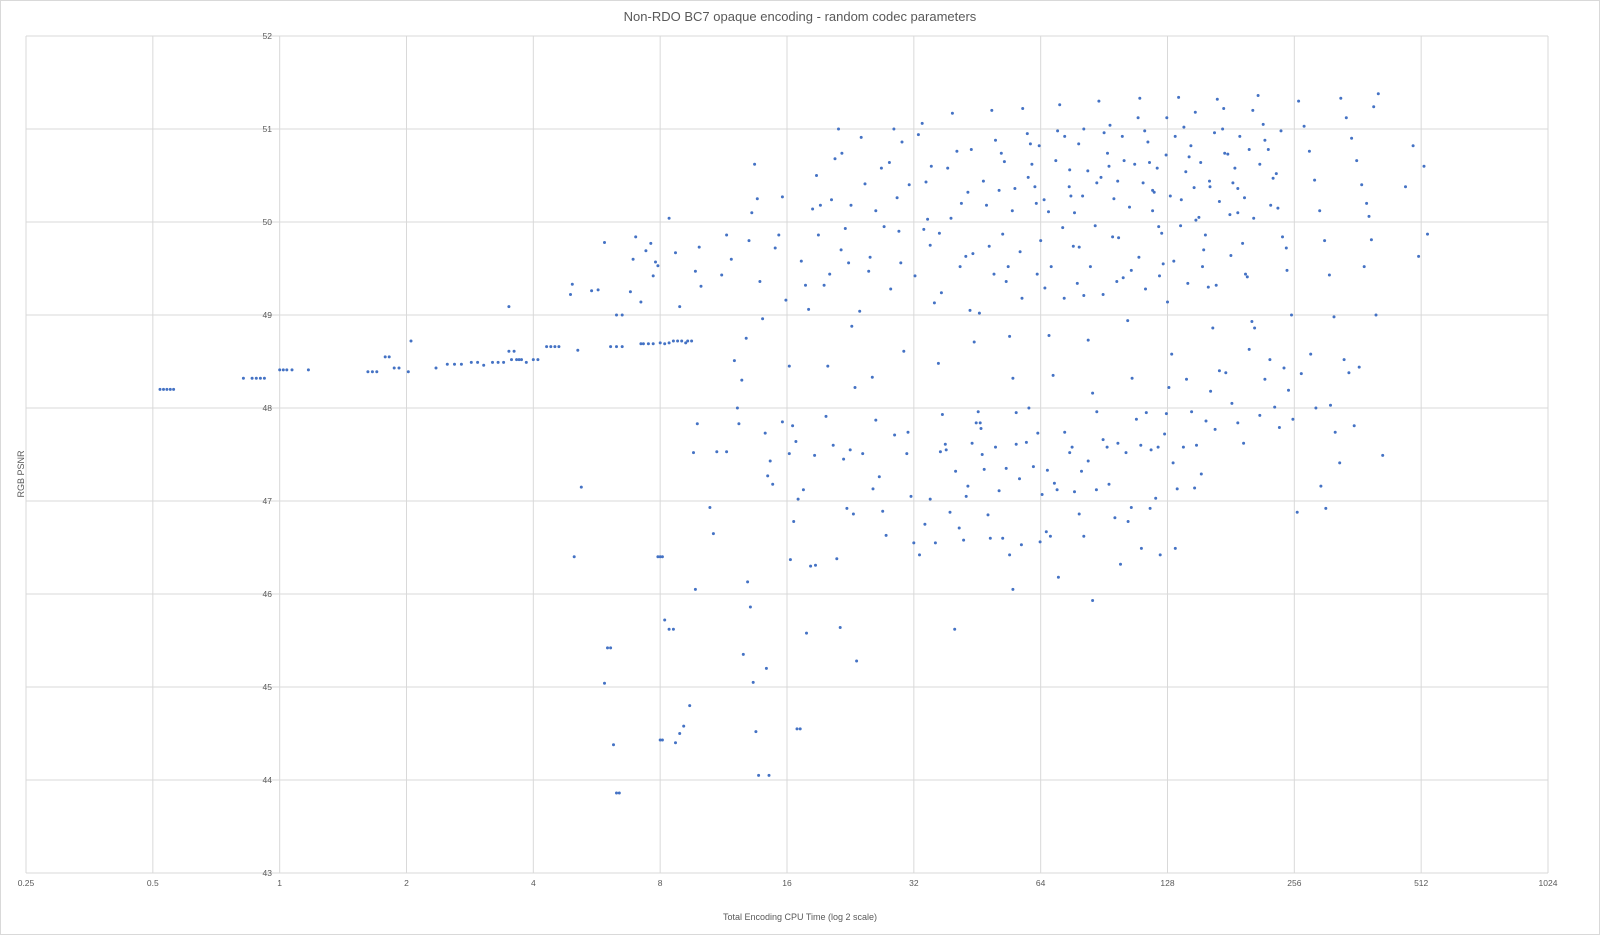 Image resolution: width=1600 pixels, height=935 pixels. What do you see at coordinates (533, 883) in the screenshot?
I see `x-tick-label: 4` at bounding box center [533, 883].